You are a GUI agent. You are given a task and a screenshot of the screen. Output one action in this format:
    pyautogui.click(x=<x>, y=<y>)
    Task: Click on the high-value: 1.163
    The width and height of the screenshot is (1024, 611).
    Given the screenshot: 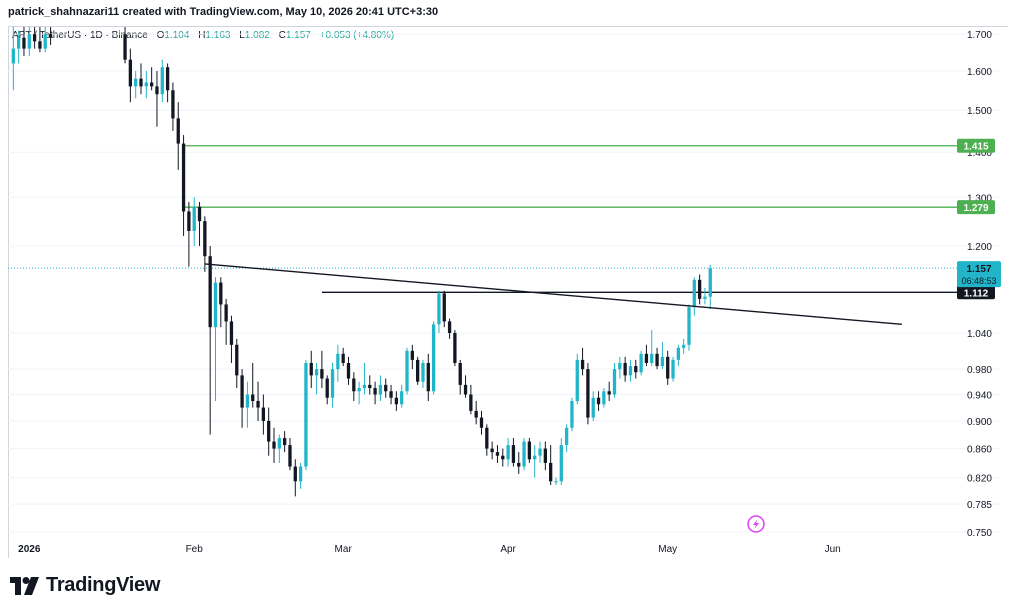 What is the action you would take?
    pyautogui.click(x=218, y=35)
    